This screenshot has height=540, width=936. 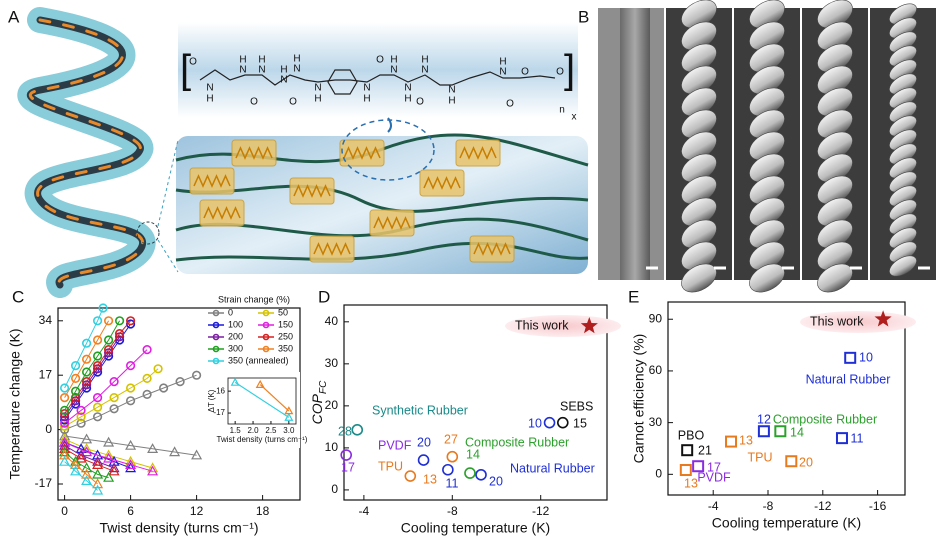 I want to click on y-tick-label: 0, so click(x=48, y=429).